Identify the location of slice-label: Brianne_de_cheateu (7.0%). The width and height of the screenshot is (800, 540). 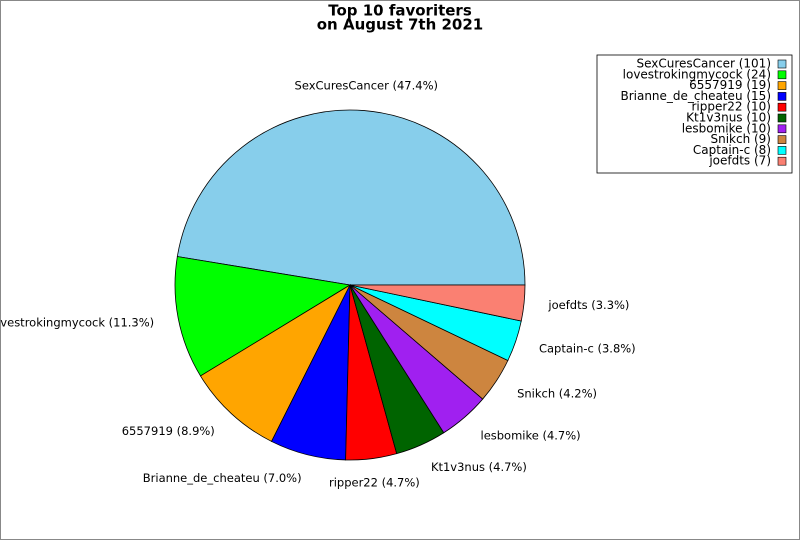
(222, 478).